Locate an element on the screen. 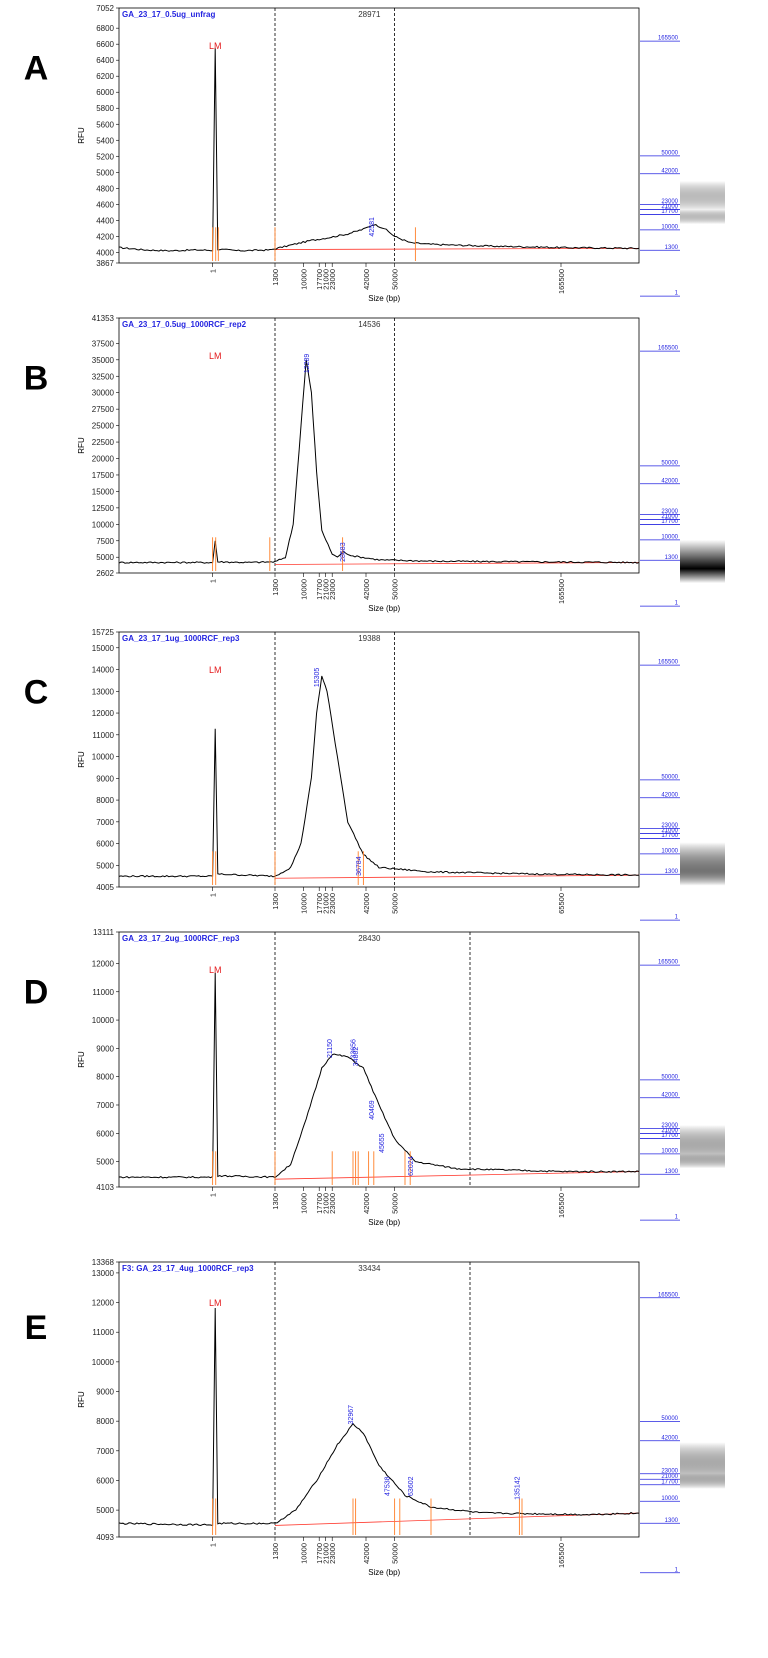  top-value: 19388 is located at coordinates (369, 638).